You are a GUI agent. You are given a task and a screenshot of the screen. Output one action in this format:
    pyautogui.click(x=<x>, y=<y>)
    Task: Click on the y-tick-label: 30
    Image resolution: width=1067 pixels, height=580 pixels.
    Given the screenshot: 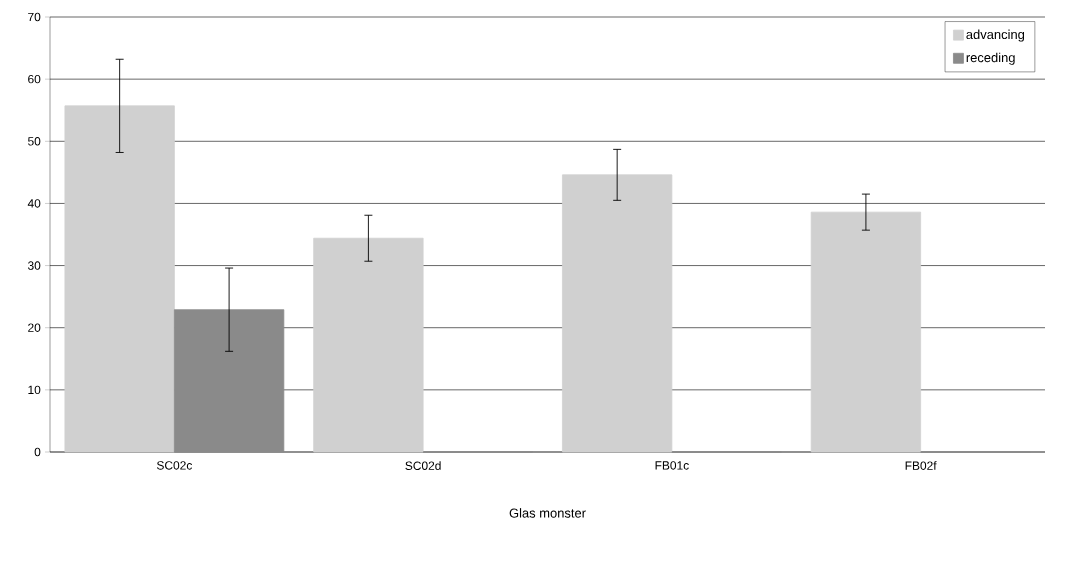 What is the action you would take?
    pyautogui.click(x=34, y=265)
    